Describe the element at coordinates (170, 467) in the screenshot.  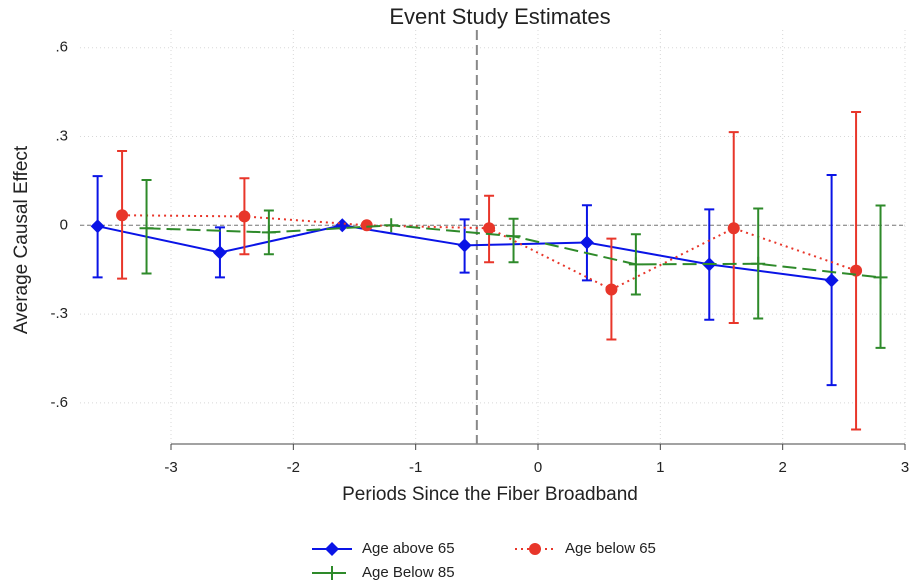
I see `x-tick-label: -3` at that location.